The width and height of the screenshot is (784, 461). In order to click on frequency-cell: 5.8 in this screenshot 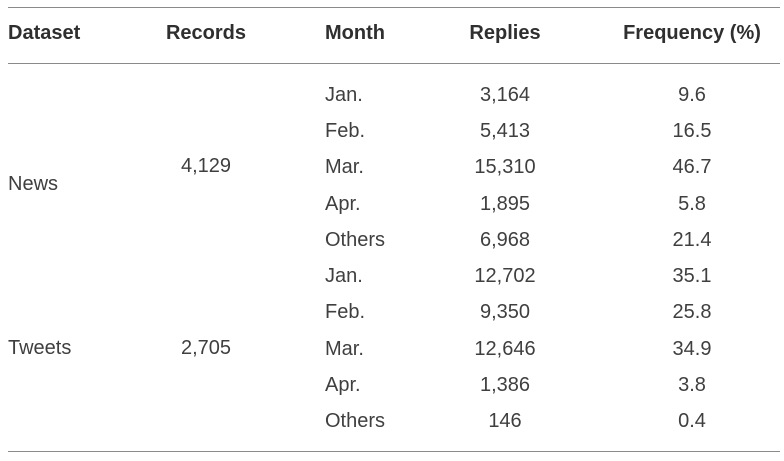, I will do `click(692, 204)`.